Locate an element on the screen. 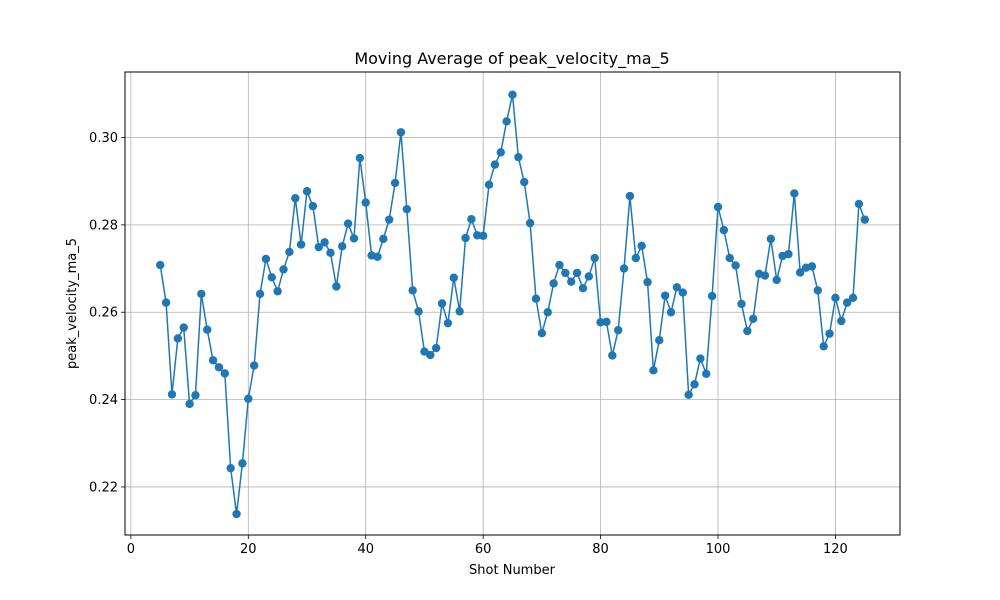 This screenshot has height=600, width=1000. x-tick-label: 20 is located at coordinates (248, 549).